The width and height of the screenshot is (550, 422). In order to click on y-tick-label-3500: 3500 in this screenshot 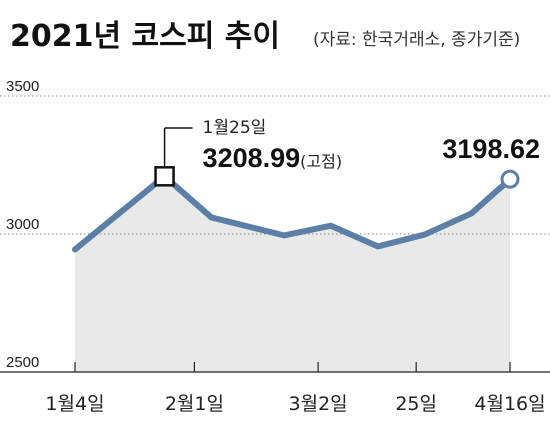, I will do `click(22, 86)`.